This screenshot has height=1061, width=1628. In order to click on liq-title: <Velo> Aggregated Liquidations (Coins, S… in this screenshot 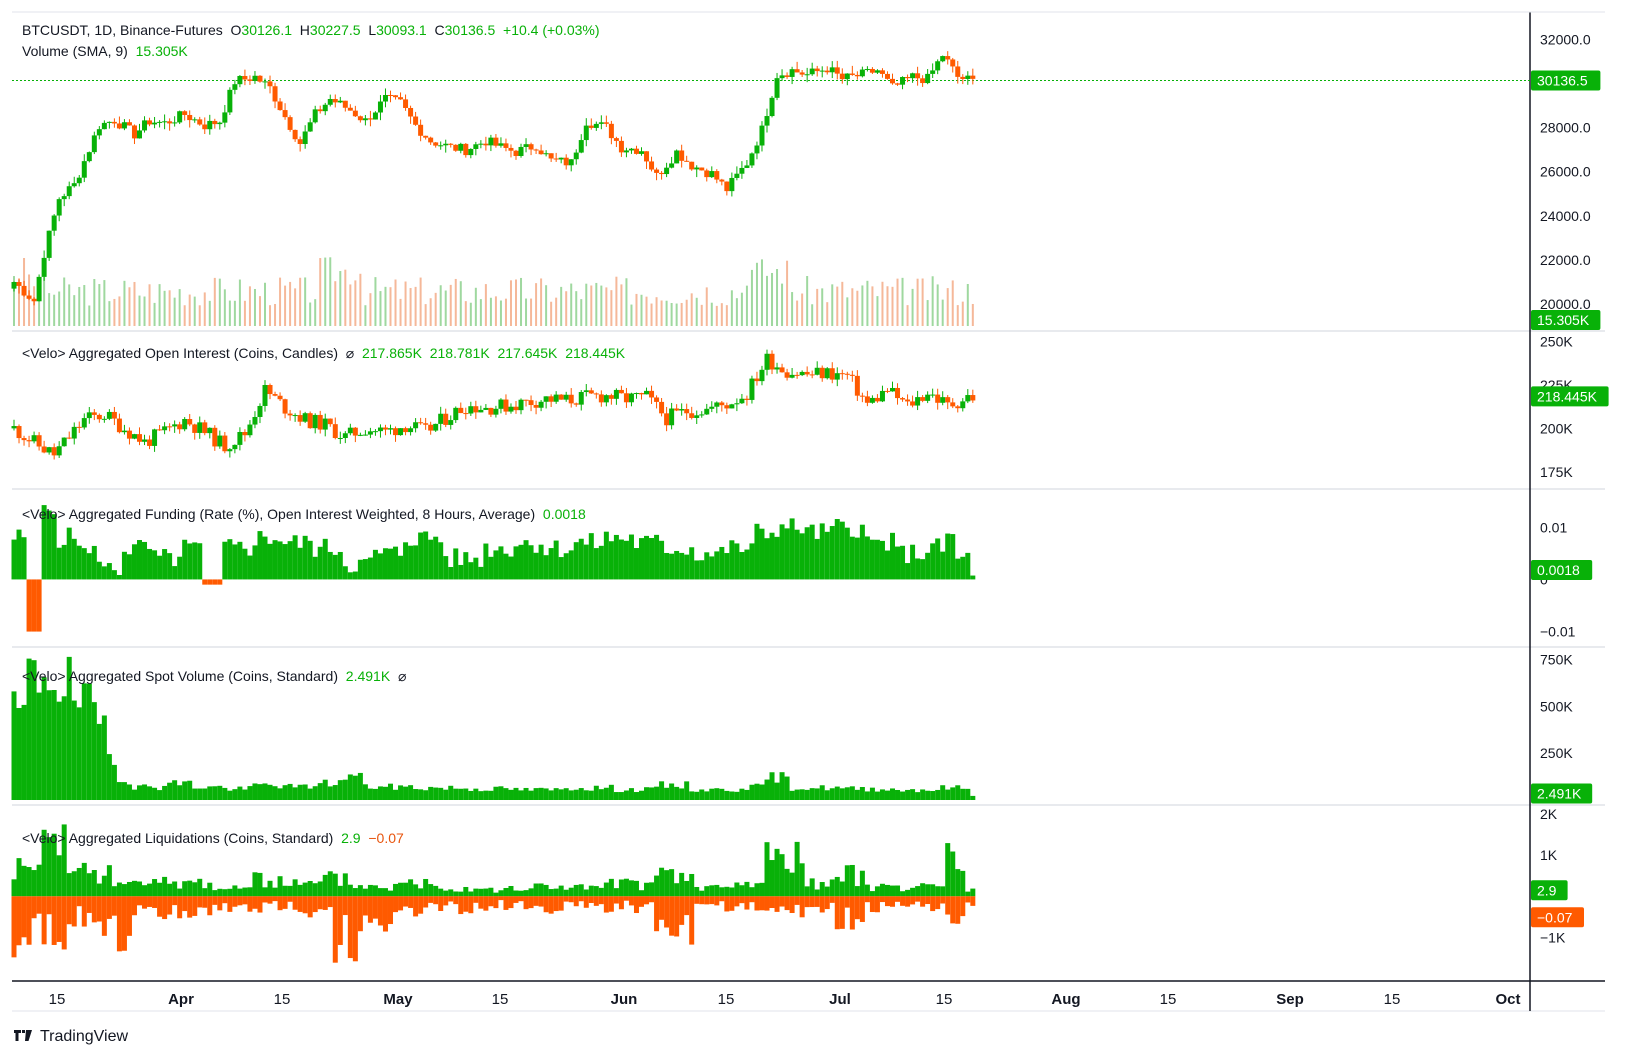, I will do `click(178, 838)`.